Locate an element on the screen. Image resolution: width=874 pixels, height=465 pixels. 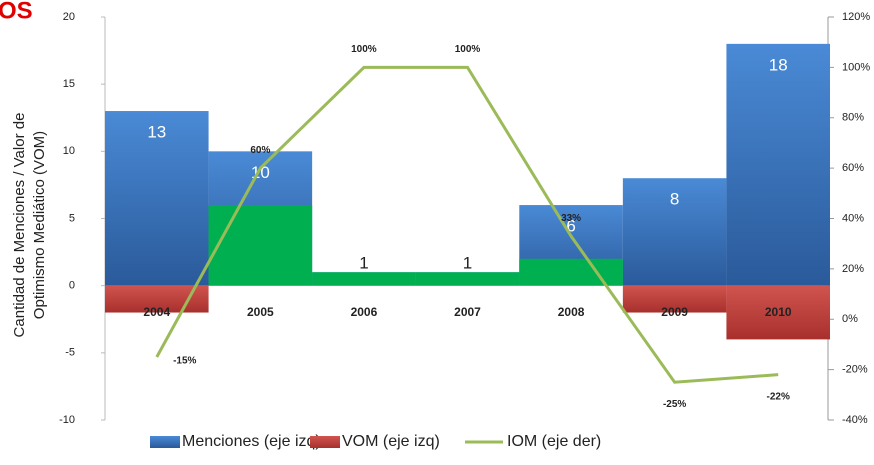
y-tick-label: 20 is located at coordinates (69, 17).